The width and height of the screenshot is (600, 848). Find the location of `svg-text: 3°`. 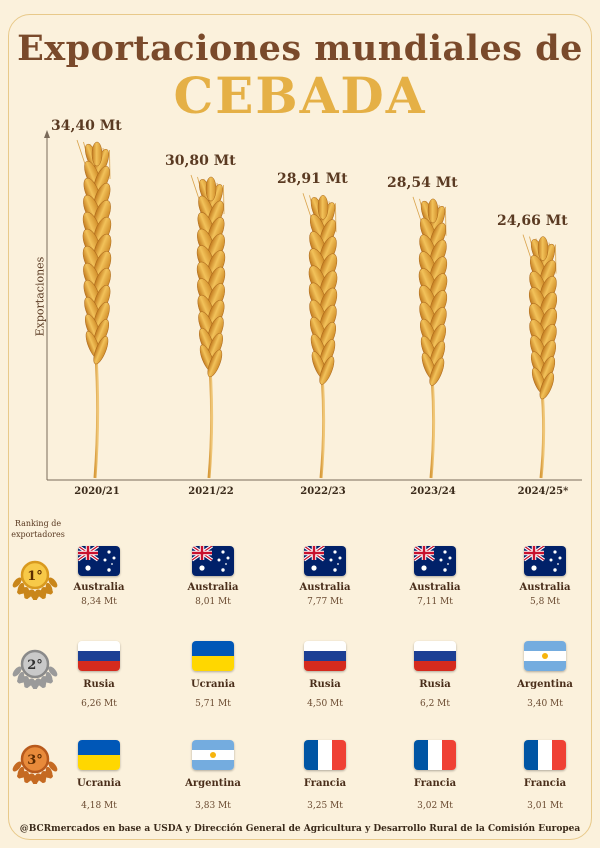

svg-text: 3° is located at coordinates (35, 760).